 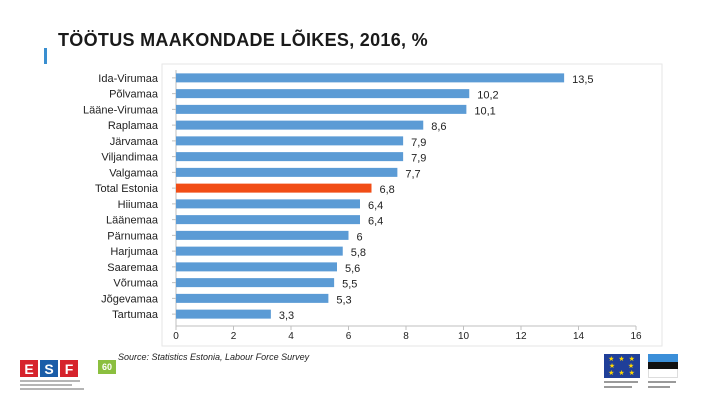 I want to click on value-label: 6,8, so click(x=387, y=190).